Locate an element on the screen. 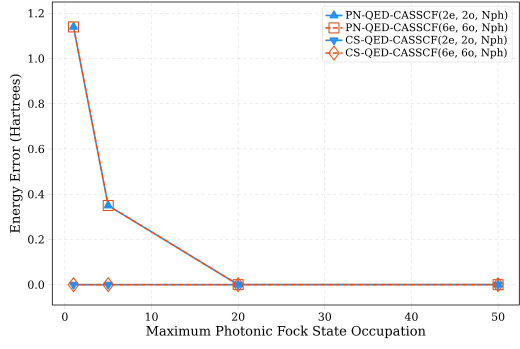  y-tick-label: 0.2 is located at coordinates (36, 239).